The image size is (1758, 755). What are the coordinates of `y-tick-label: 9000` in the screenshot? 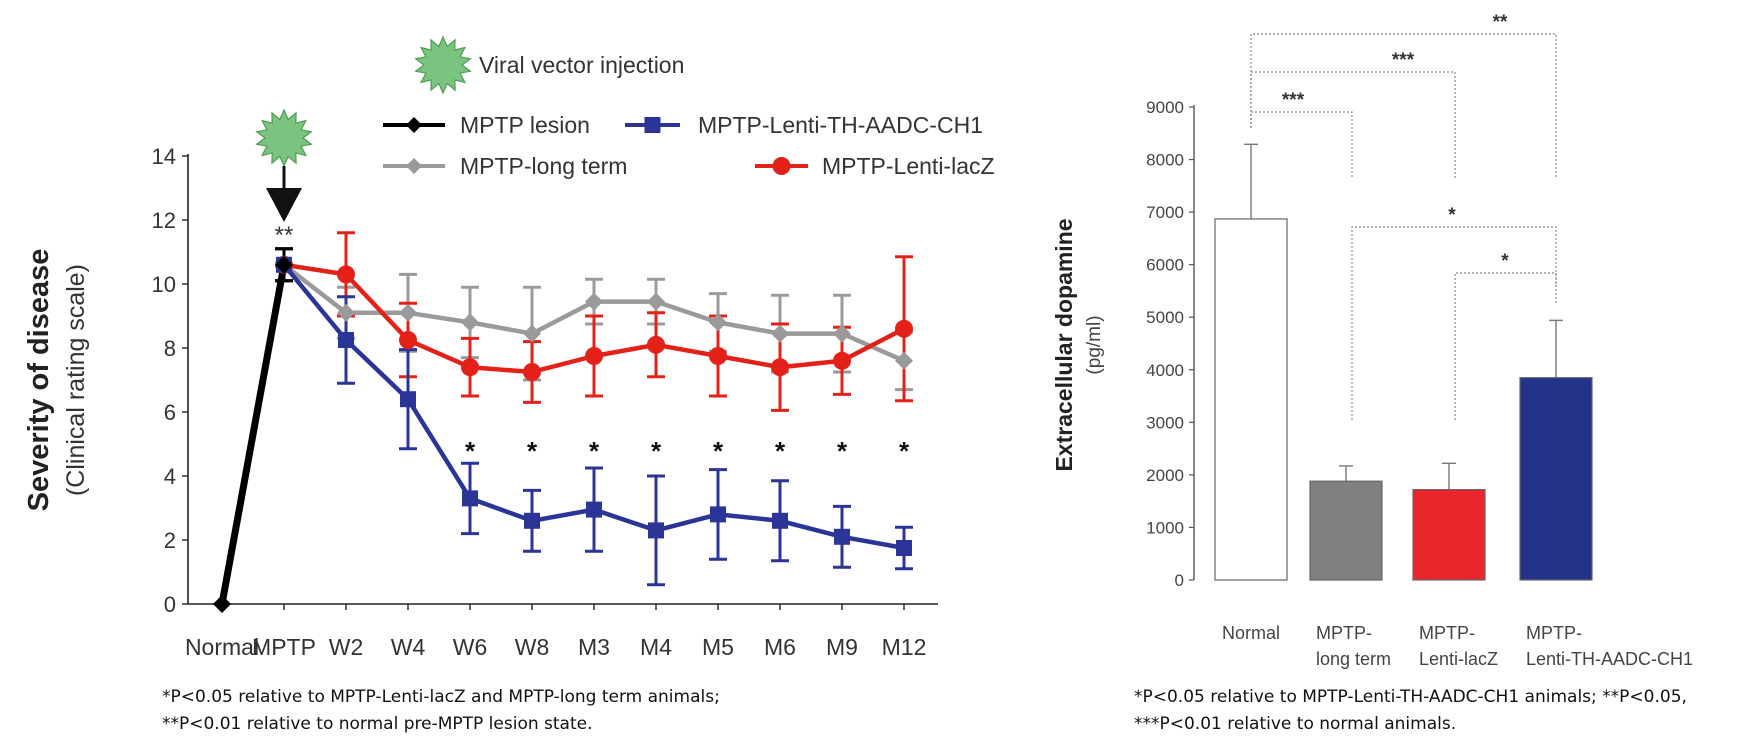 It's located at (1165, 107).